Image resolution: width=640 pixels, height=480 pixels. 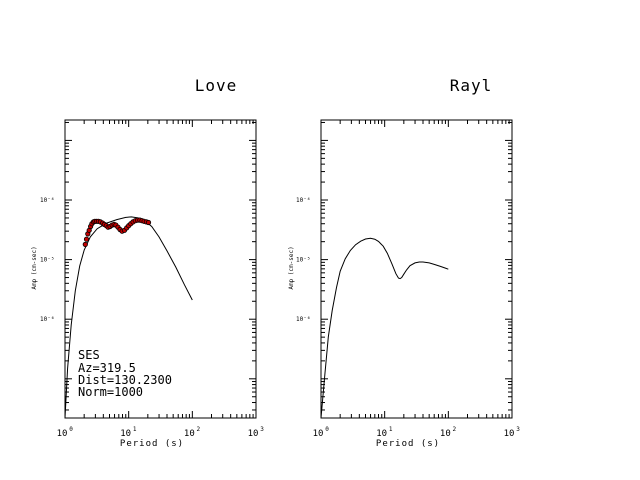 What do you see at coordinates (291, 267) in the screenshot?
I see `rayl-y-axis-label: Amp (cm-sec)` at bounding box center [291, 267].